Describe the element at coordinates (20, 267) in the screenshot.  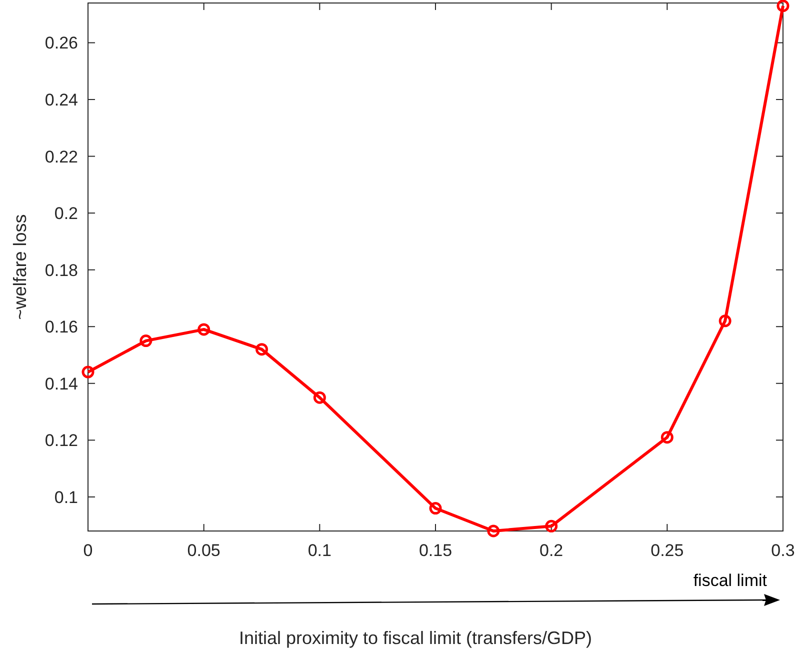
I see `y-axis-title: ~welfare loss` at that location.